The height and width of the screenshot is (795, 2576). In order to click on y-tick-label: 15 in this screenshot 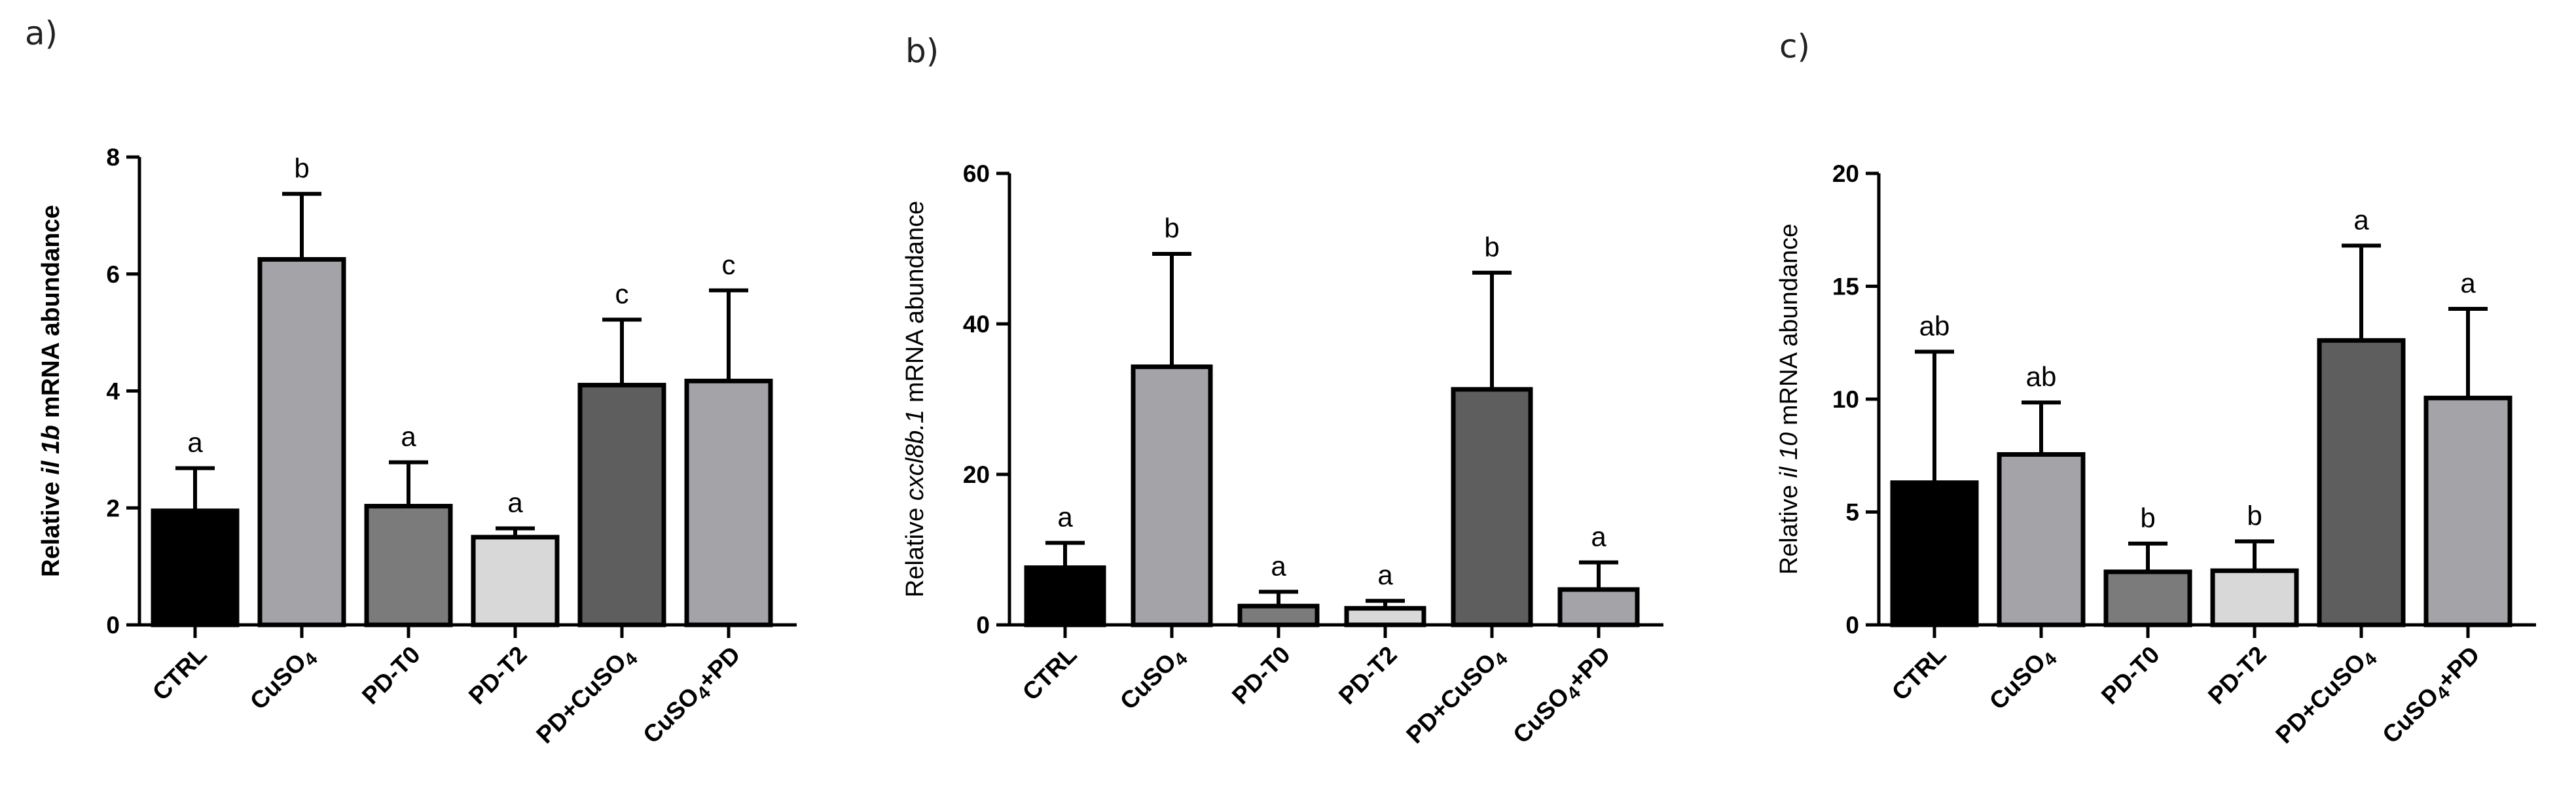, I will do `click(1845, 287)`.